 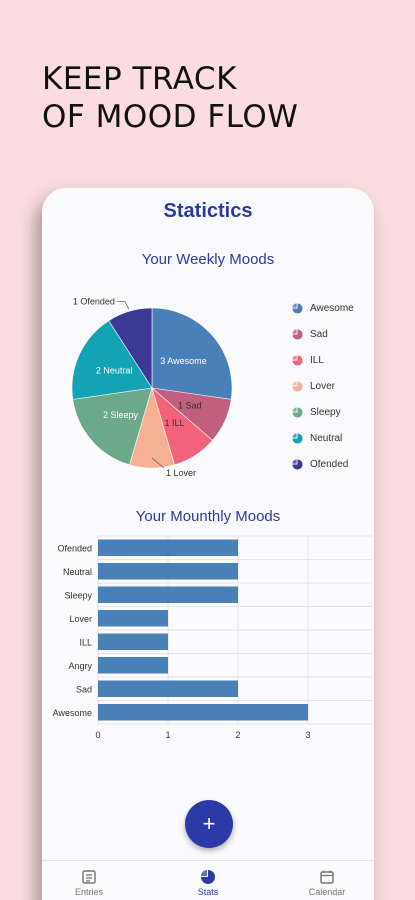 I want to click on page-title: Statictics, so click(x=208, y=211).